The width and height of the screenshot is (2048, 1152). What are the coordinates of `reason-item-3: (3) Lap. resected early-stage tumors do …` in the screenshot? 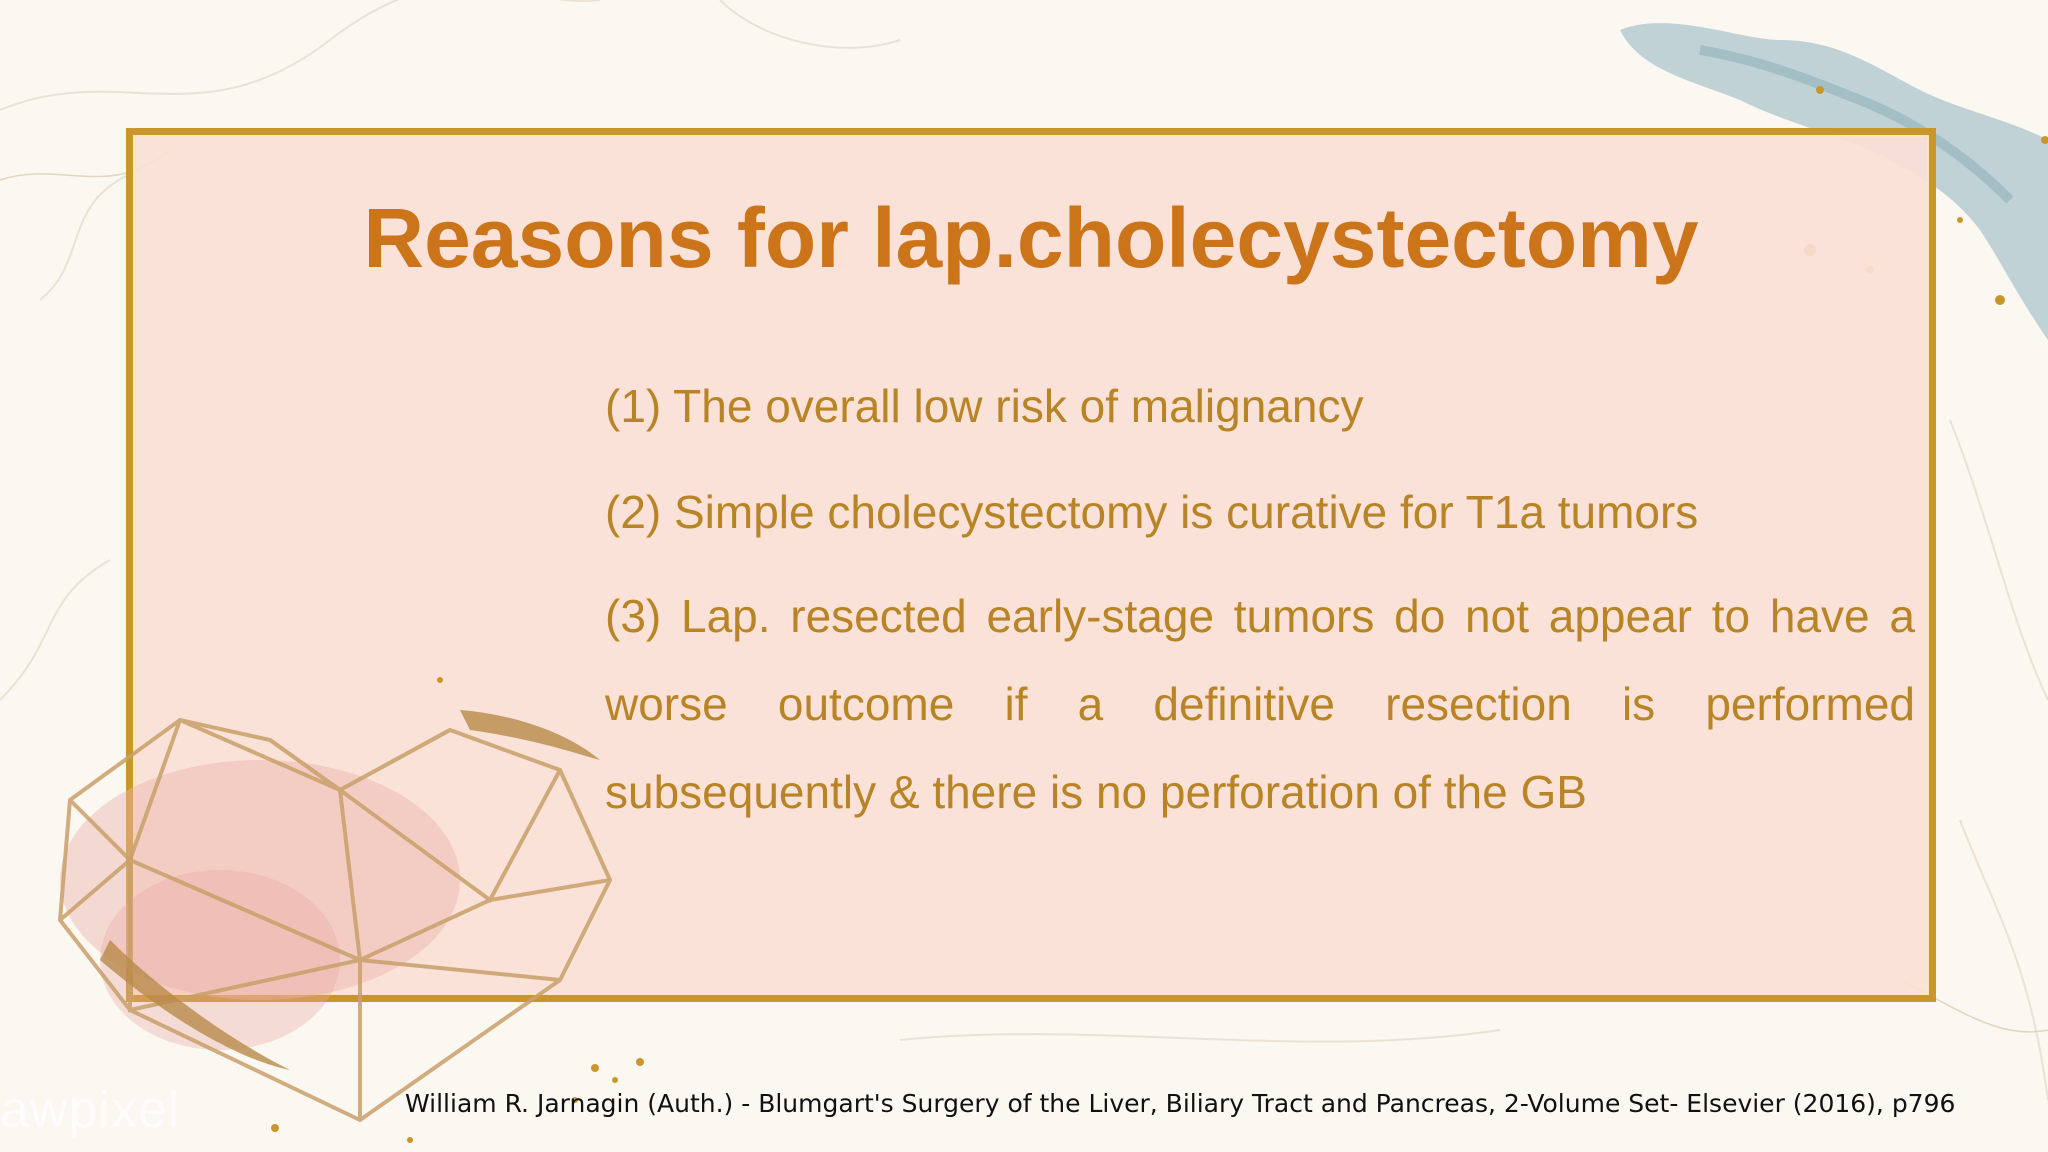 It's located at (1260, 704).